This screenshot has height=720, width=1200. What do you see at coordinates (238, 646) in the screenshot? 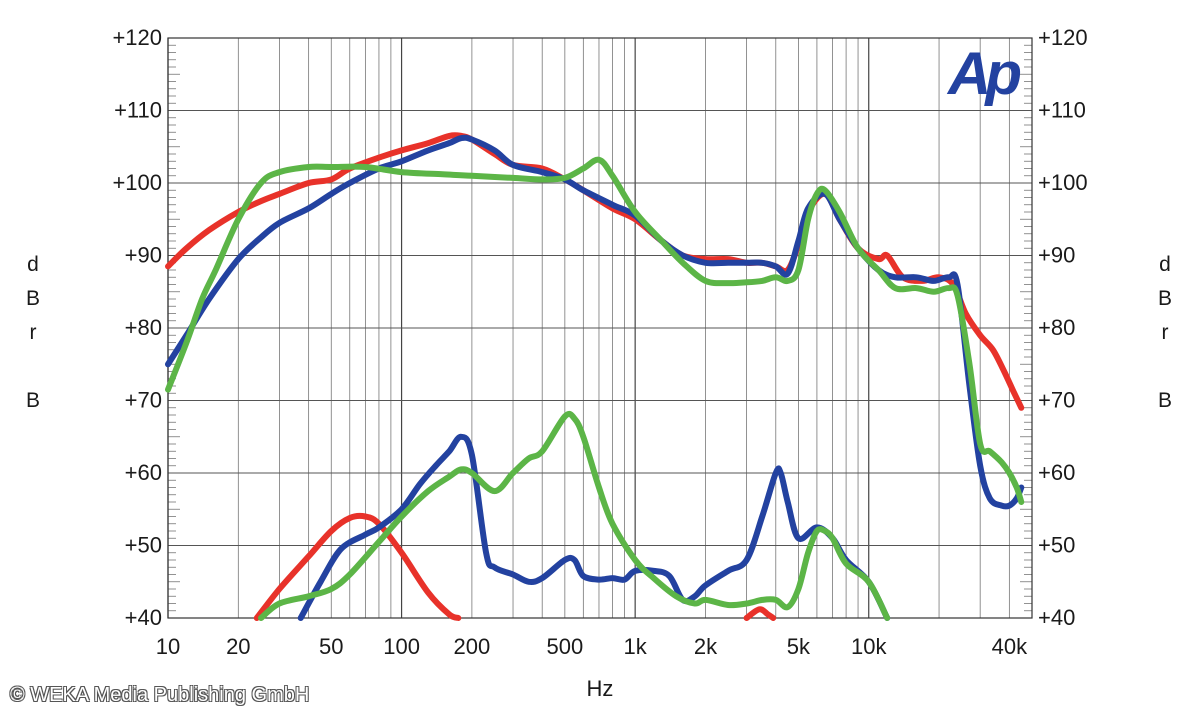
I see `x-tick-label: 20` at bounding box center [238, 646].